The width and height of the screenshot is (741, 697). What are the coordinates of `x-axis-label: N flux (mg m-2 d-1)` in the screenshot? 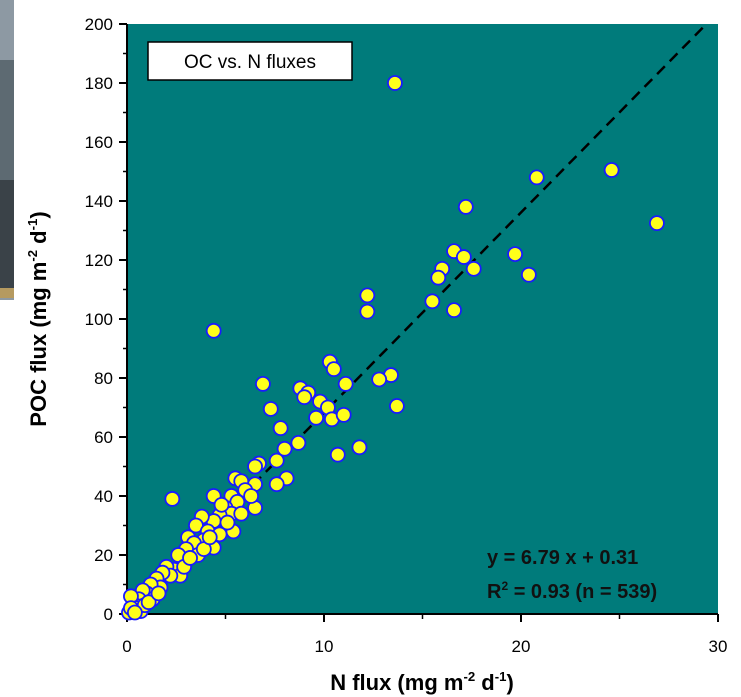 It's located at (422, 682).